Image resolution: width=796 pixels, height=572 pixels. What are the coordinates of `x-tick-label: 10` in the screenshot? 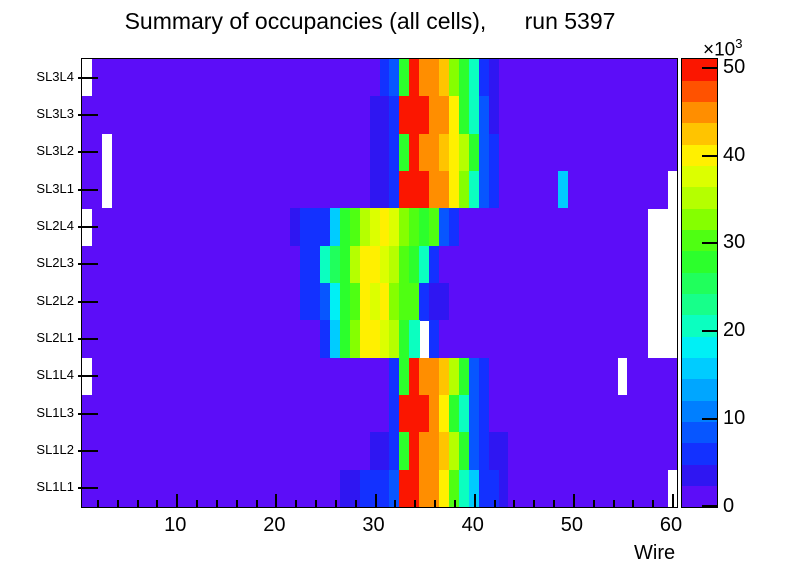 It's located at (175, 525).